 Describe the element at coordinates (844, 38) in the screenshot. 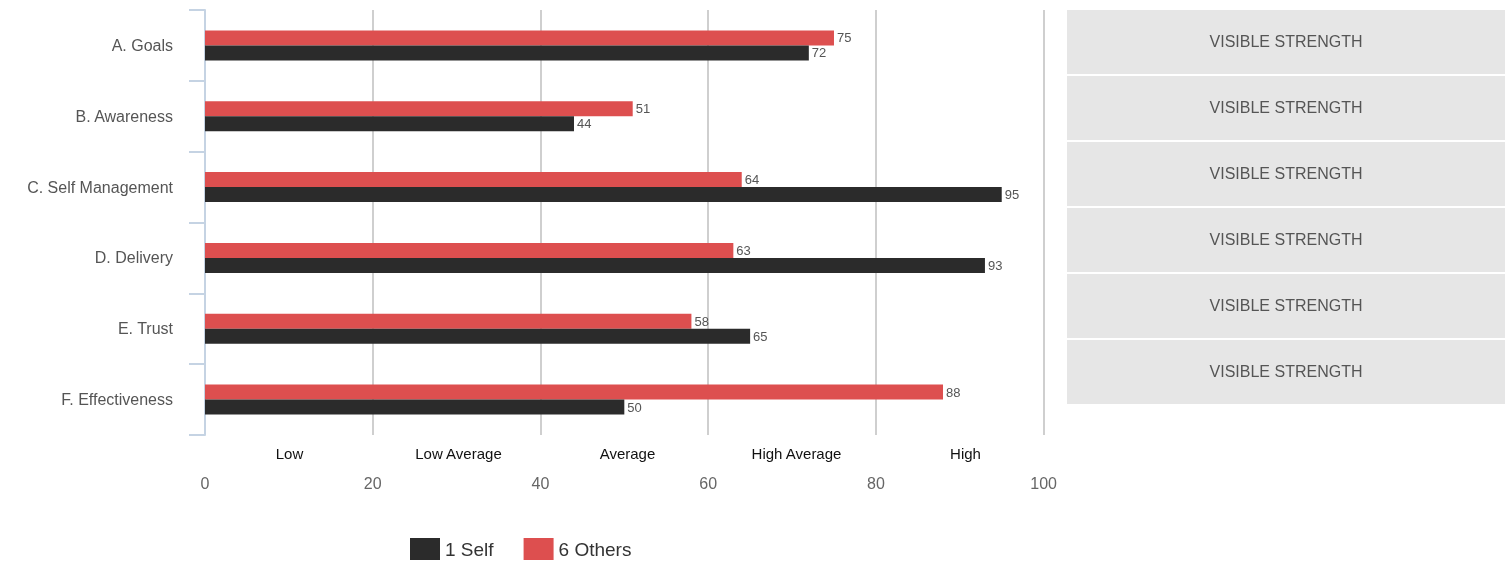

I see `data-label: 75` at that location.